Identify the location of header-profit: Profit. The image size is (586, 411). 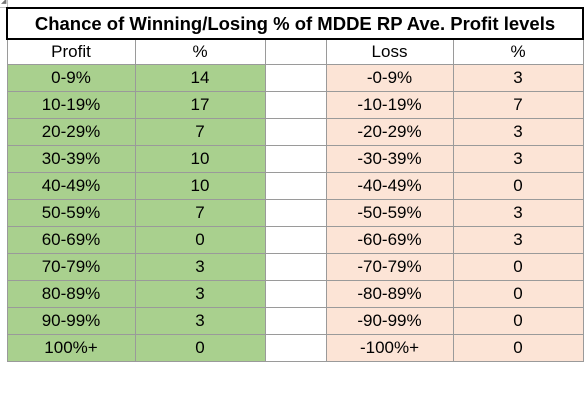
(71, 51).